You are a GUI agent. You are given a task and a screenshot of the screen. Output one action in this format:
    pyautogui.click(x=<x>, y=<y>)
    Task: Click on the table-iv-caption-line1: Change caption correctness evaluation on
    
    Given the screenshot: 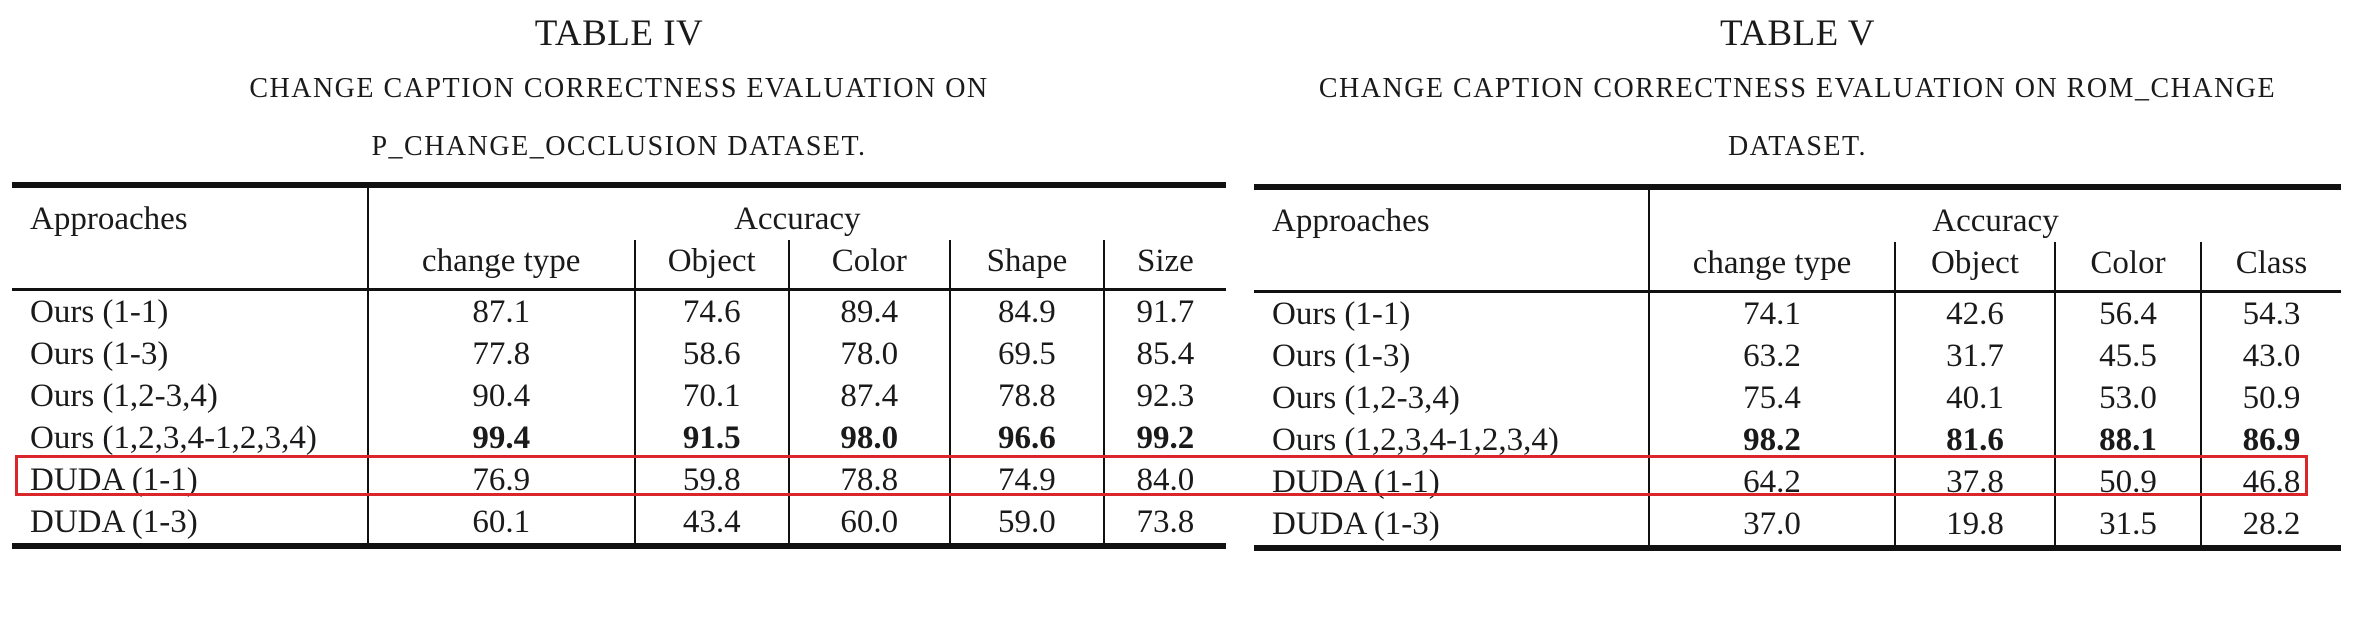 What is the action you would take?
    pyautogui.click(x=619, y=88)
    